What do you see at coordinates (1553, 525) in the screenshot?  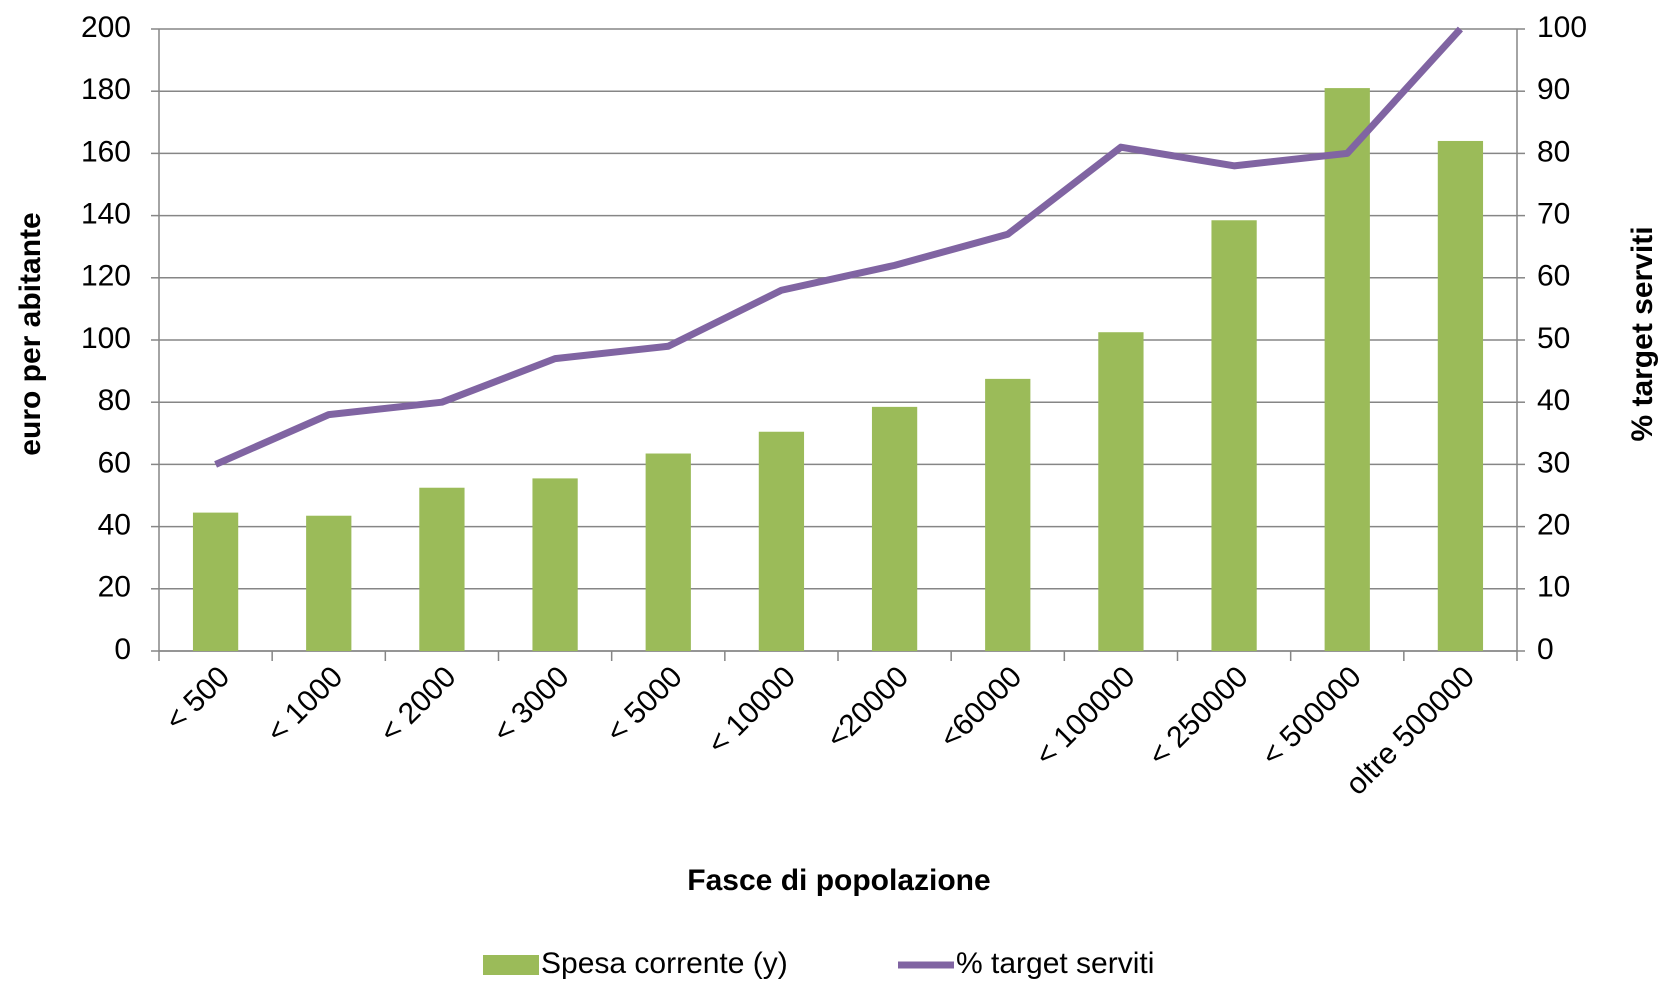 I see `y2-tick-label: 20` at bounding box center [1553, 525].